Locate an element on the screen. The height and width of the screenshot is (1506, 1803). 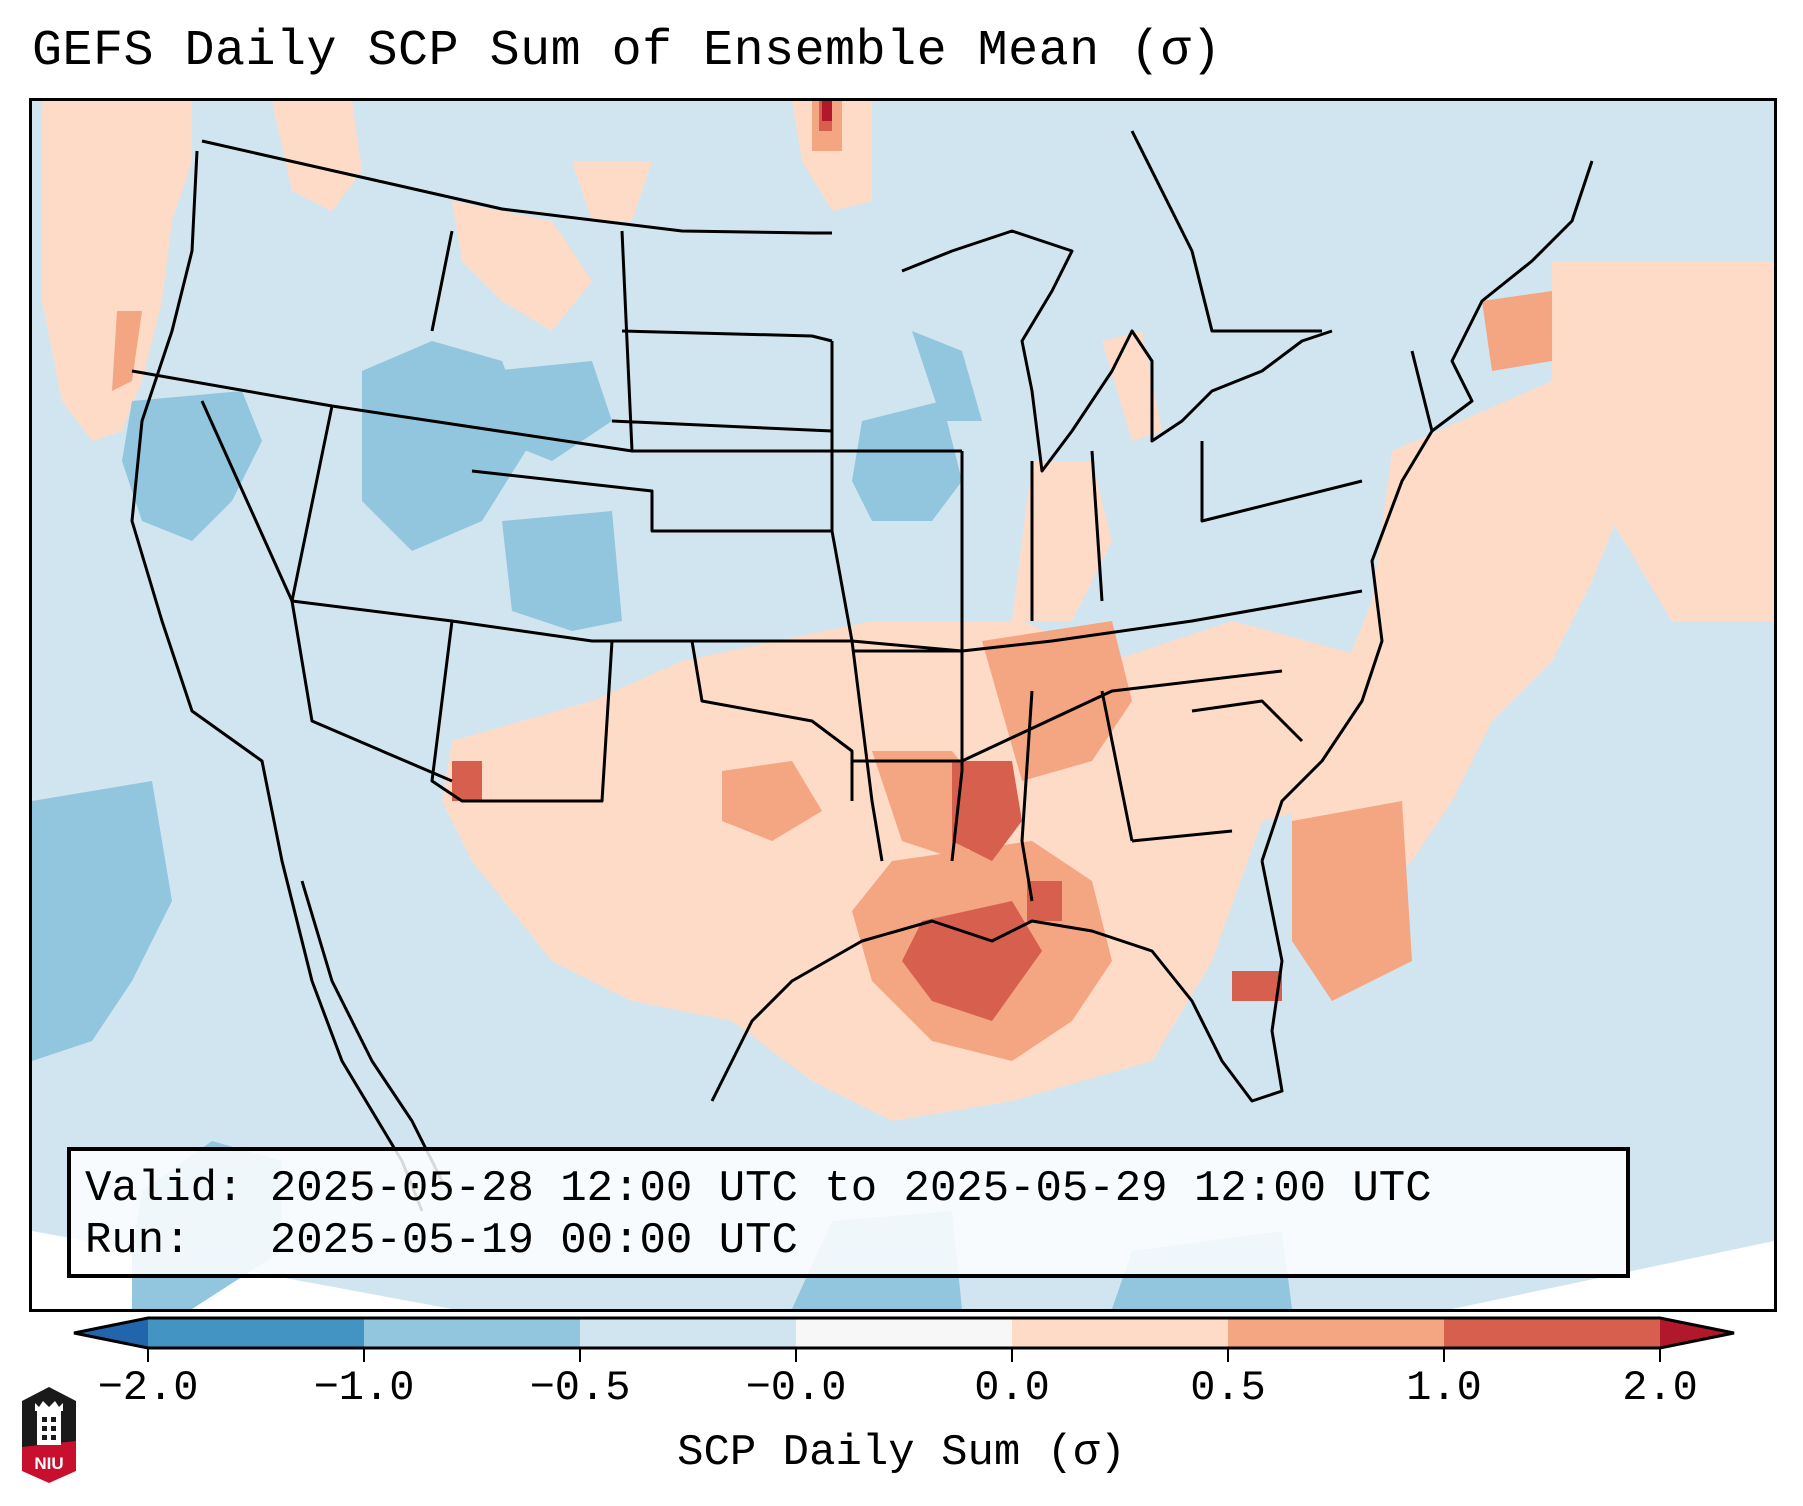
colorbar-extend-max is located at coordinates (1697, 1333).